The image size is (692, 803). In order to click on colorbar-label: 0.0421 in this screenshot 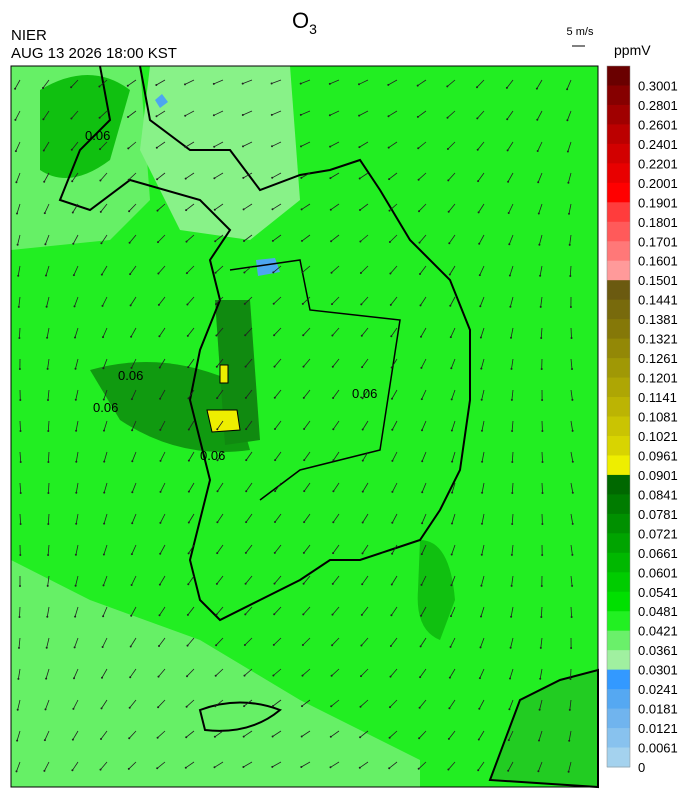, I will do `click(658, 631)`.